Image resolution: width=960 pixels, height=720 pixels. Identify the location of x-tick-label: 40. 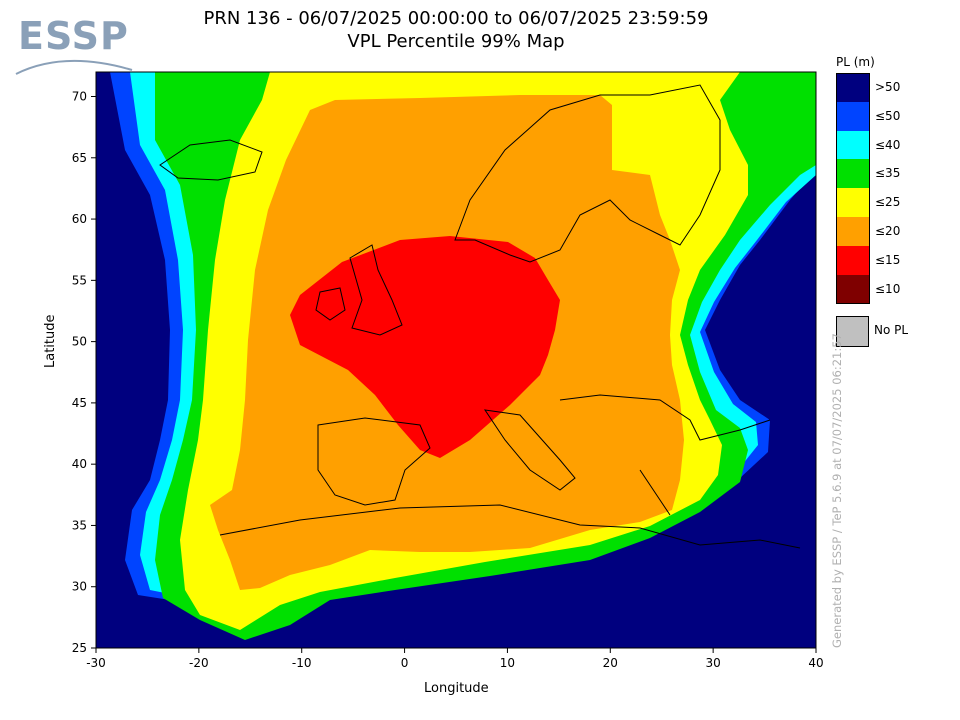
(815, 663).